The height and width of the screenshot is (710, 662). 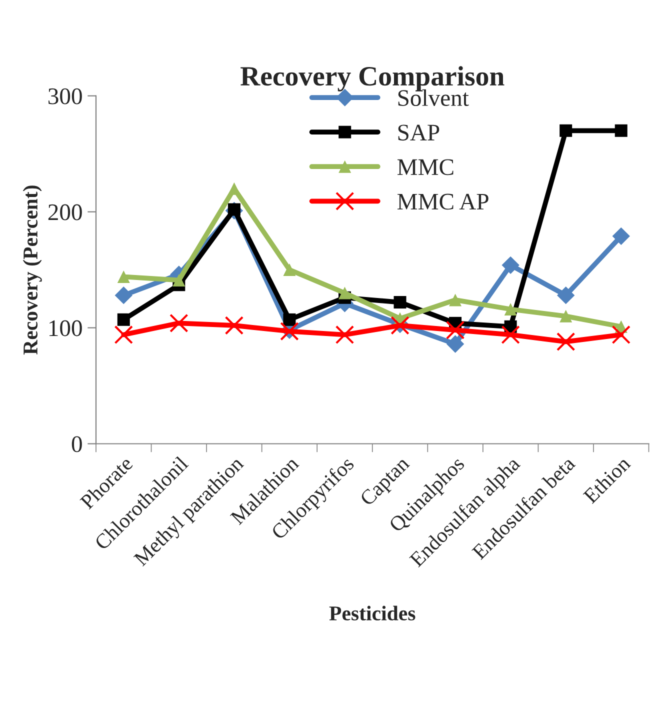 What do you see at coordinates (77, 444) in the screenshot?
I see `y-tick-label: 0` at bounding box center [77, 444].